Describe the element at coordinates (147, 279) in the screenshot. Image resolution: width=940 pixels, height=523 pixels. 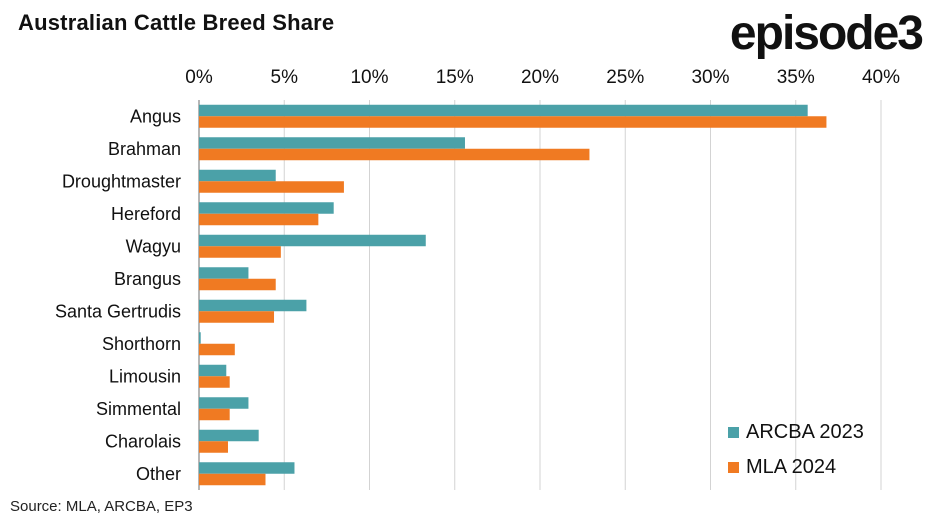
I see `category-label: Brangus` at that location.